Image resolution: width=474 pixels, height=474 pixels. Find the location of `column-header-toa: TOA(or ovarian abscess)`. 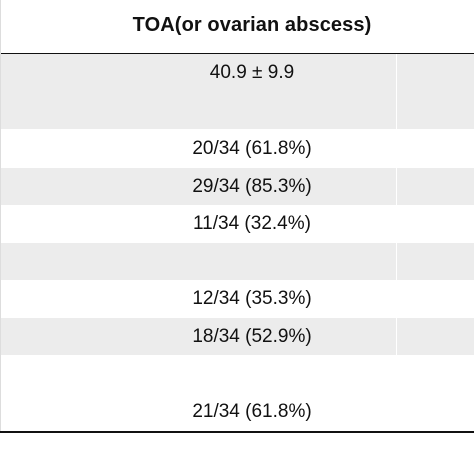

column-header-toa: TOA(or ovarian abscess) is located at coordinates (252, 25).